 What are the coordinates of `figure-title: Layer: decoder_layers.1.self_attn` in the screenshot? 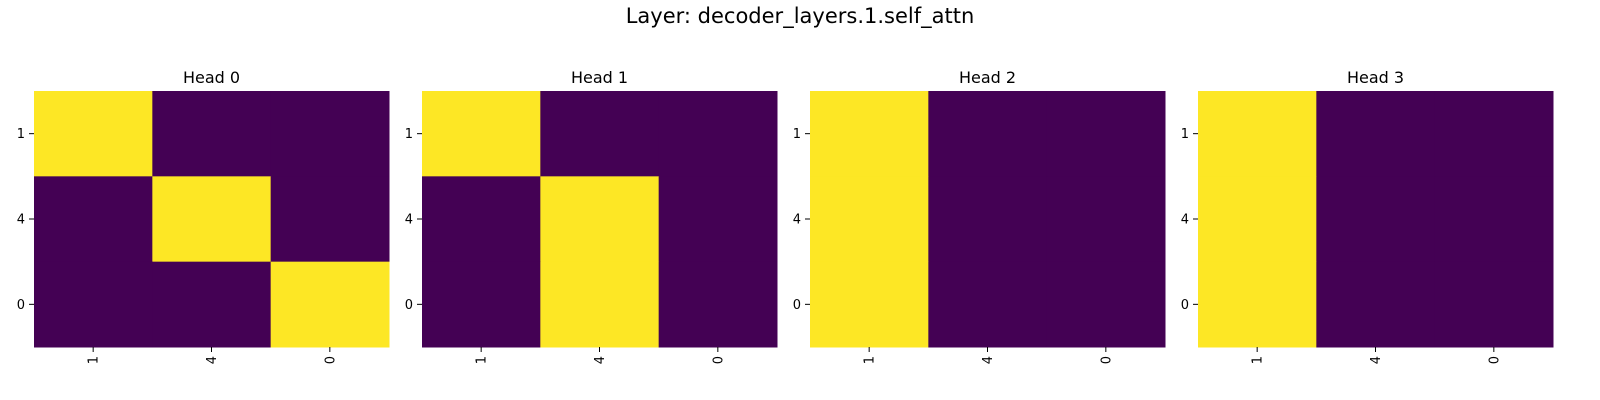 It's located at (800, 16).